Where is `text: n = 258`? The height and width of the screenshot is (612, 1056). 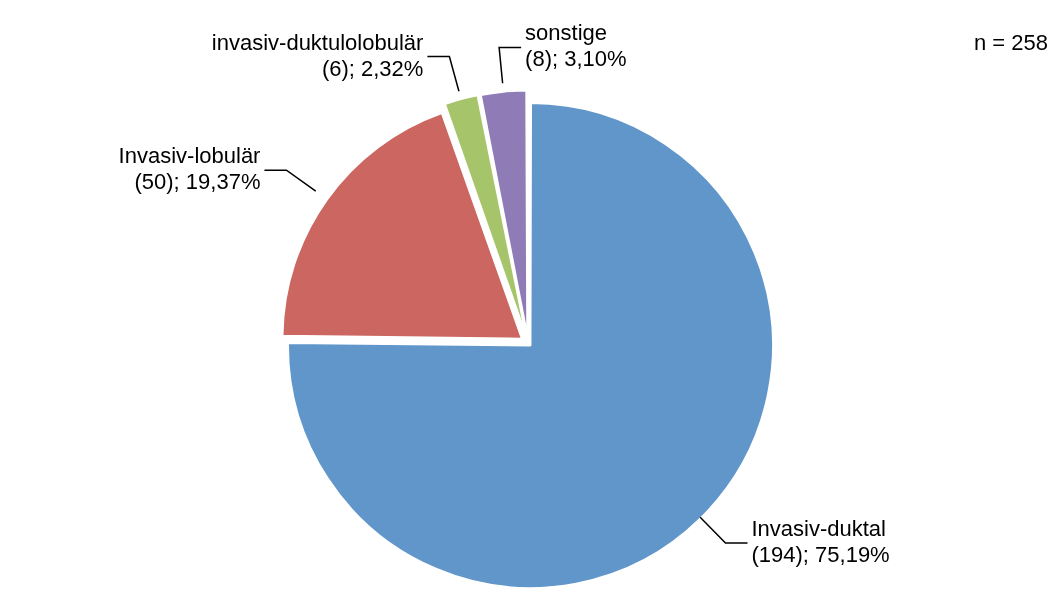
text: n = 258 is located at coordinates (1010, 43).